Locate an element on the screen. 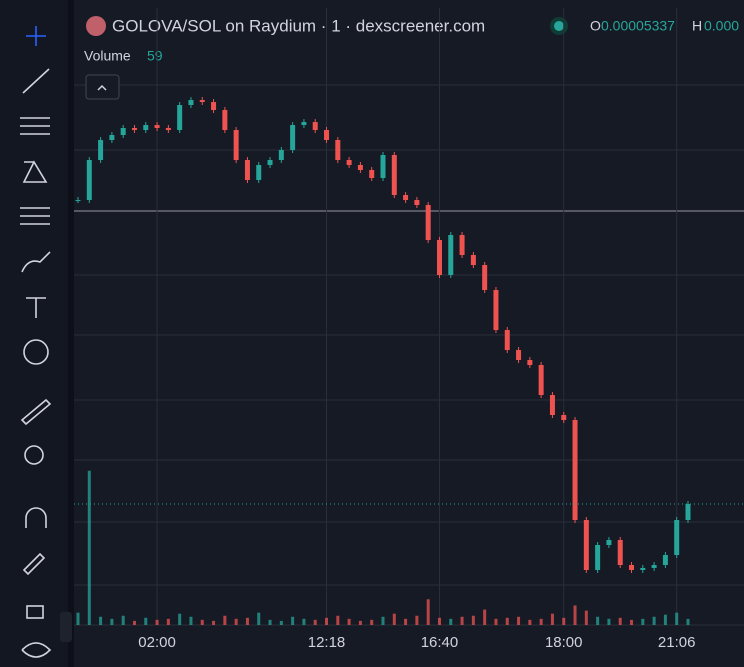  pattern-tool is located at coordinates (35, 171).